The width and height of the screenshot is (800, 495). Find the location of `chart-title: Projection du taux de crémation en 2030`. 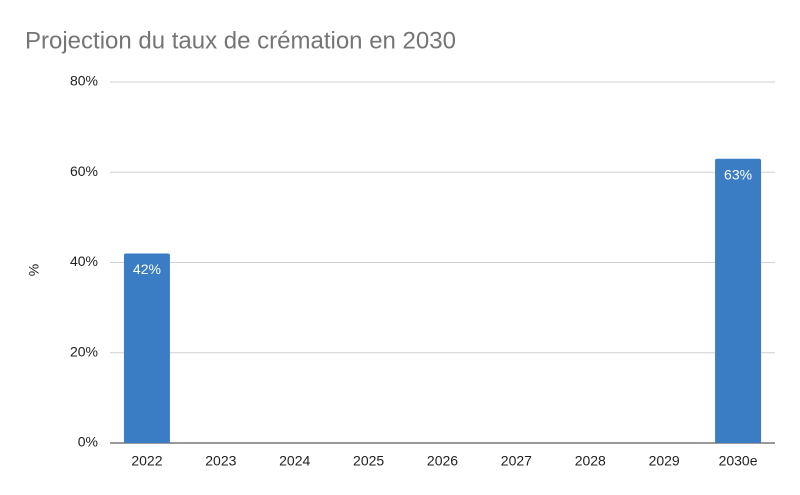

chart-title: Projection du taux de crémation en 2030 is located at coordinates (240, 40).